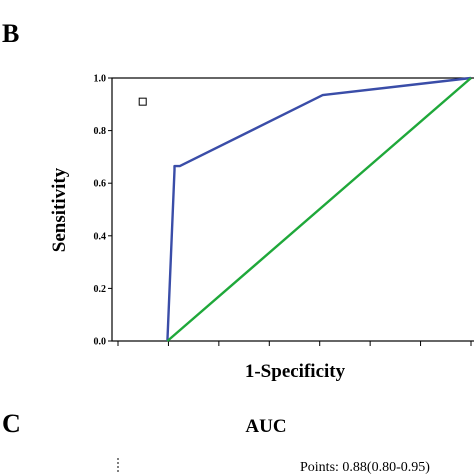  What do you see at coordinates (265, 426) in the screenshot?
I see `auc-title: AUC` at bounding box center [265, 426].